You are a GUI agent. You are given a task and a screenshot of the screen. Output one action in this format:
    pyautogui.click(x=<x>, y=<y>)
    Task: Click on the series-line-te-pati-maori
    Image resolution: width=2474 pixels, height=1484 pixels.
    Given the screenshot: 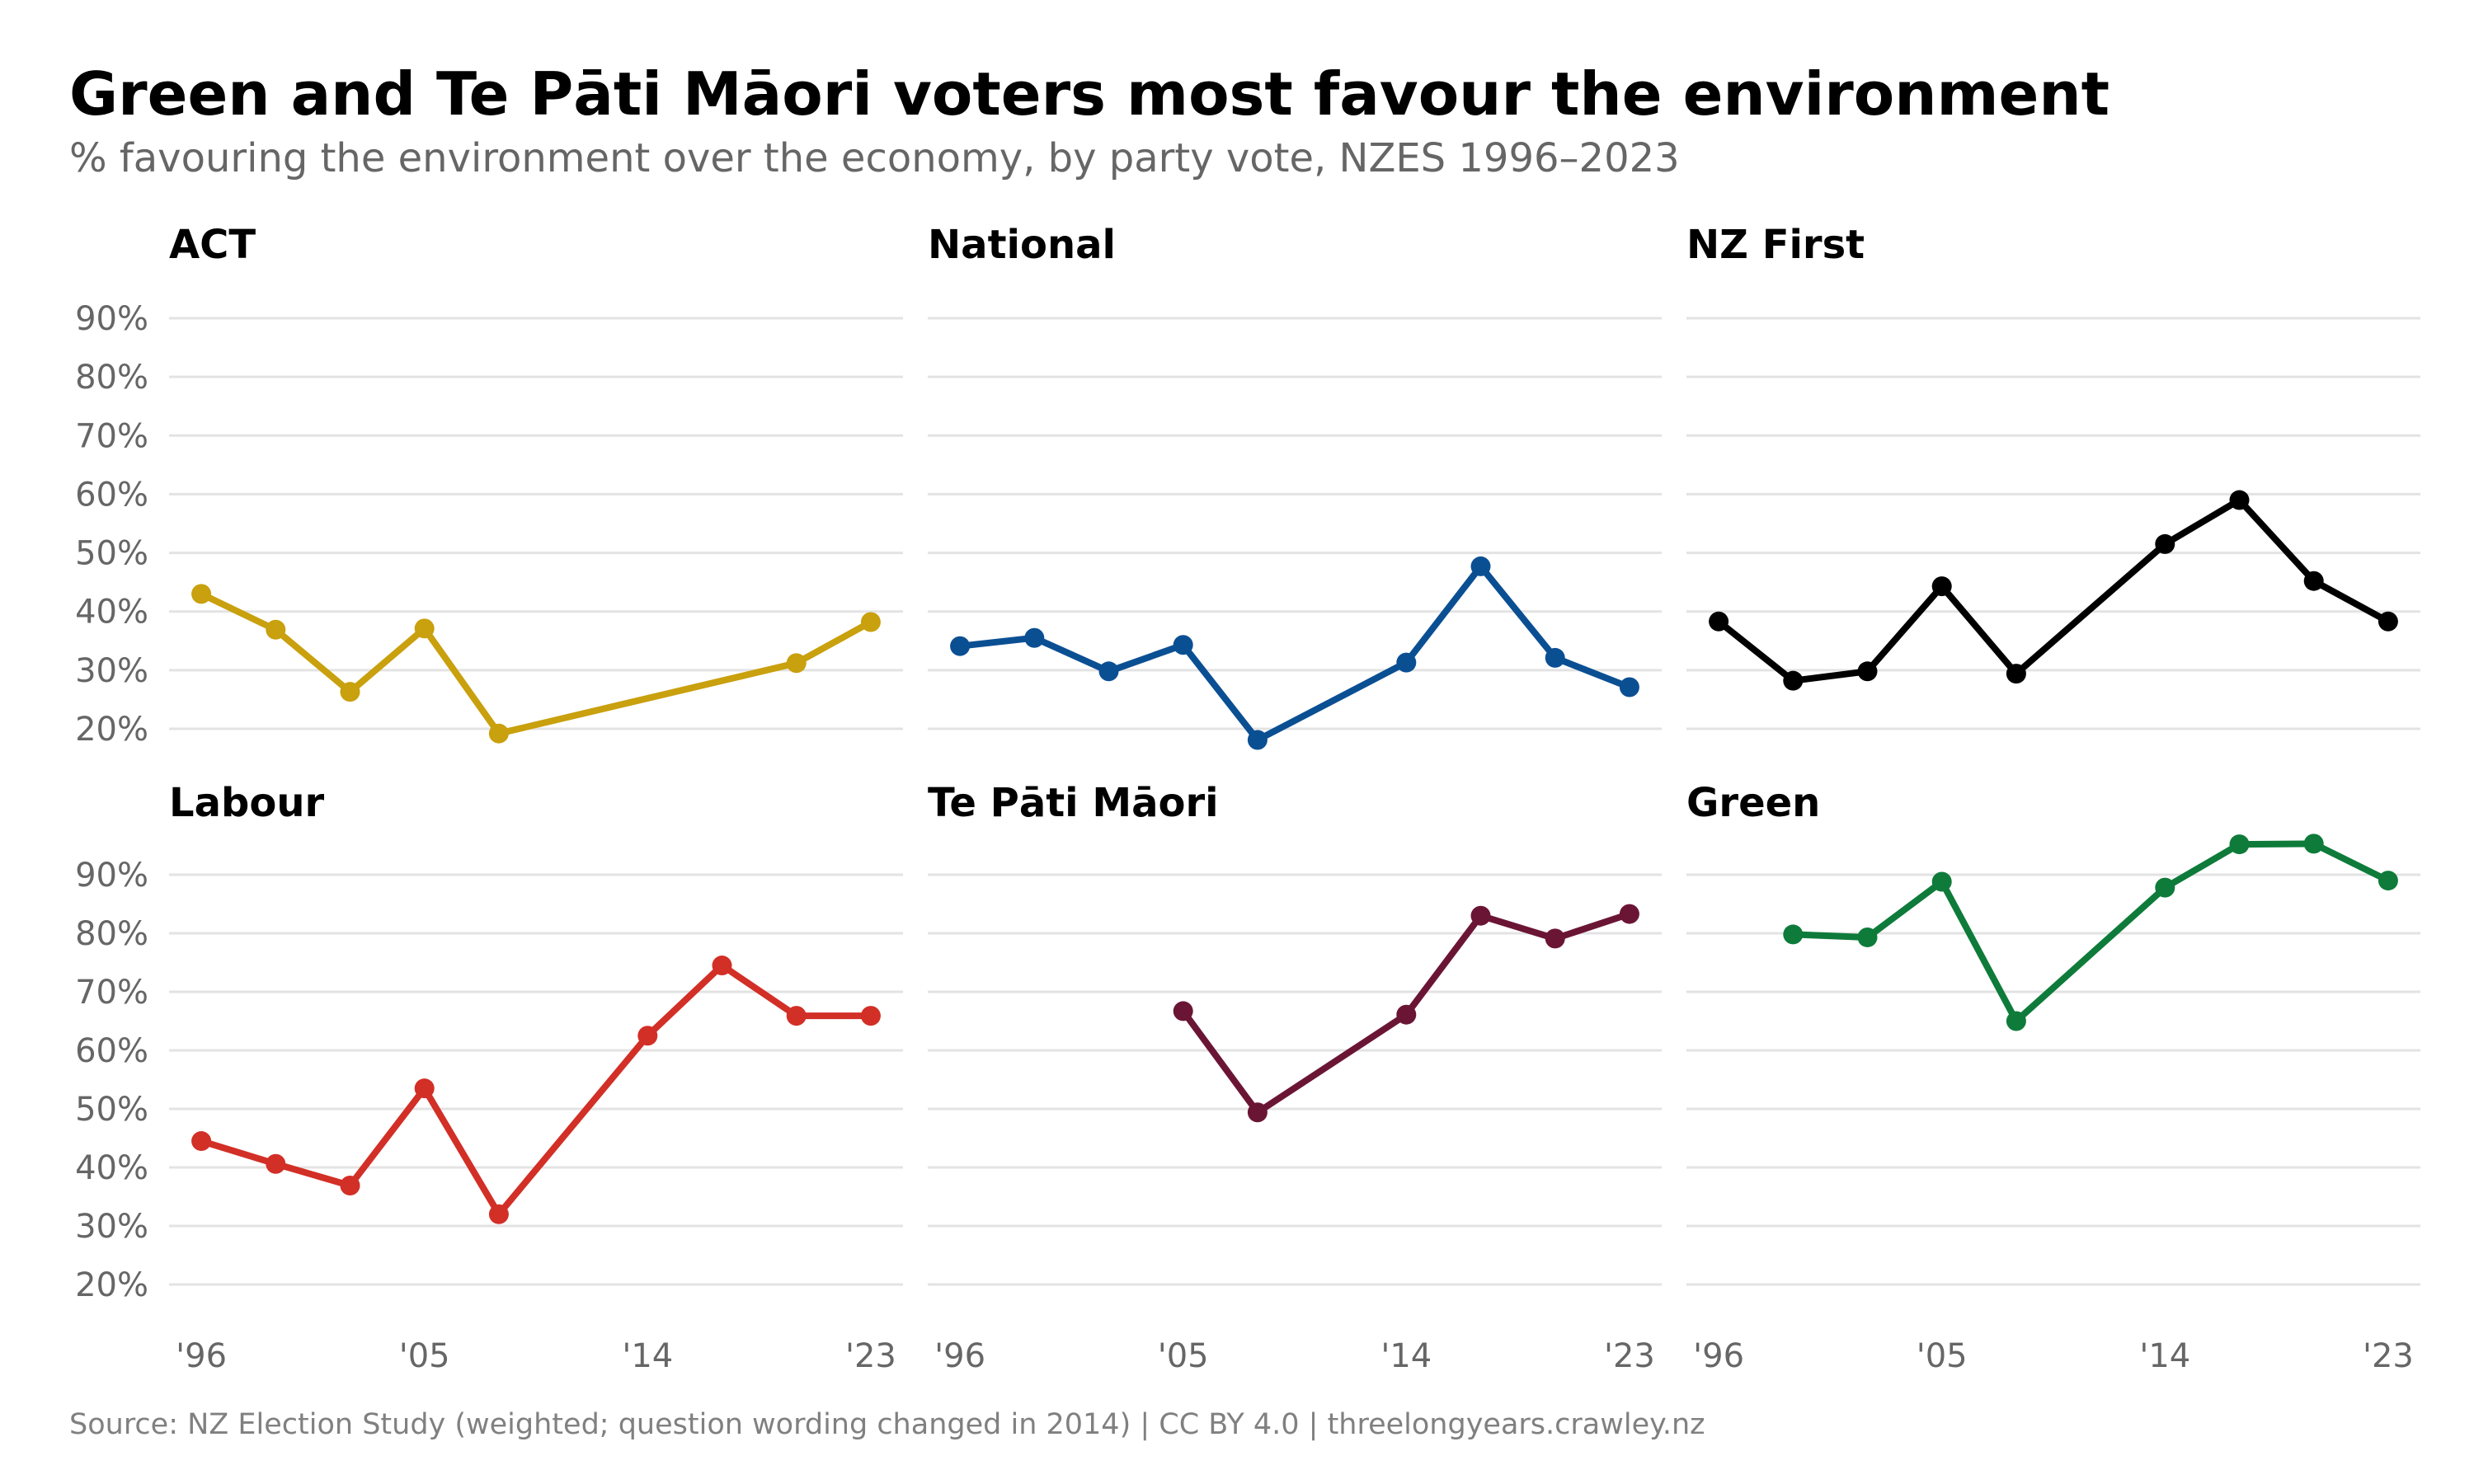 What is the action you would take?
    pyautogui.click(x=1406, y=1013)
    